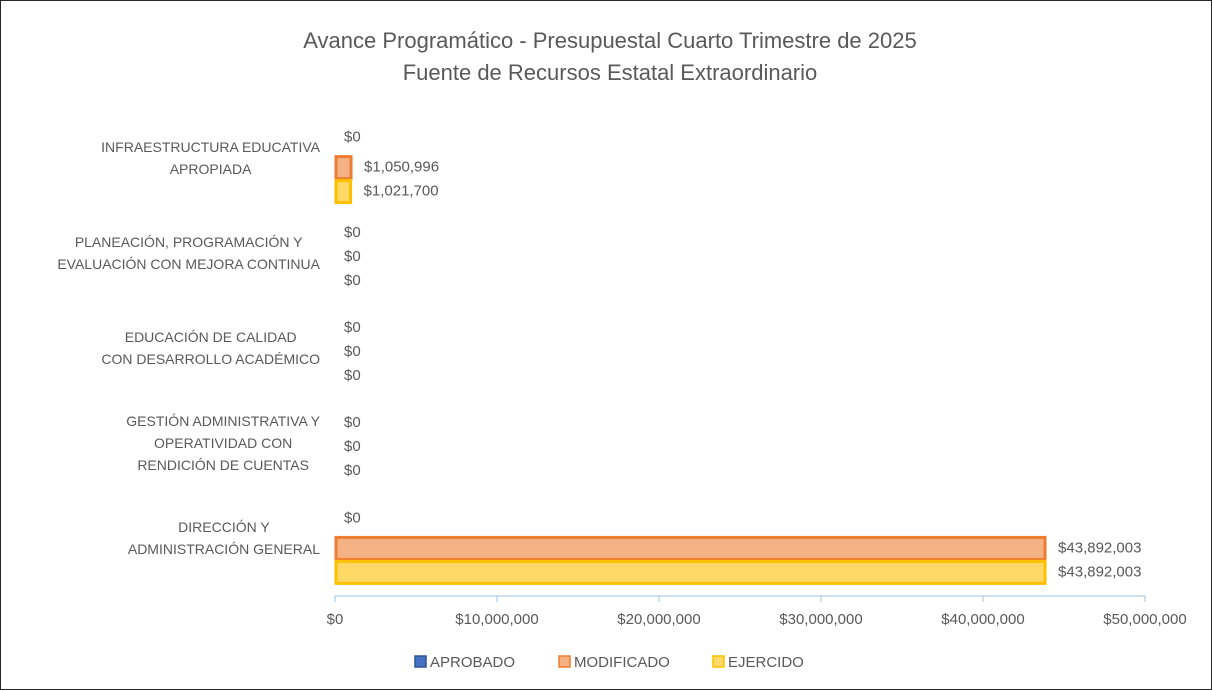 Image resolution: width=1212 pixels, height=690 pixels. What do you see at coordinates (223, 538) in the screenshot?
I see `y-tick-label: DIRECCIÓN Y ADMINISTRACIÓN GENERAL` at bounding box center [223, 538].